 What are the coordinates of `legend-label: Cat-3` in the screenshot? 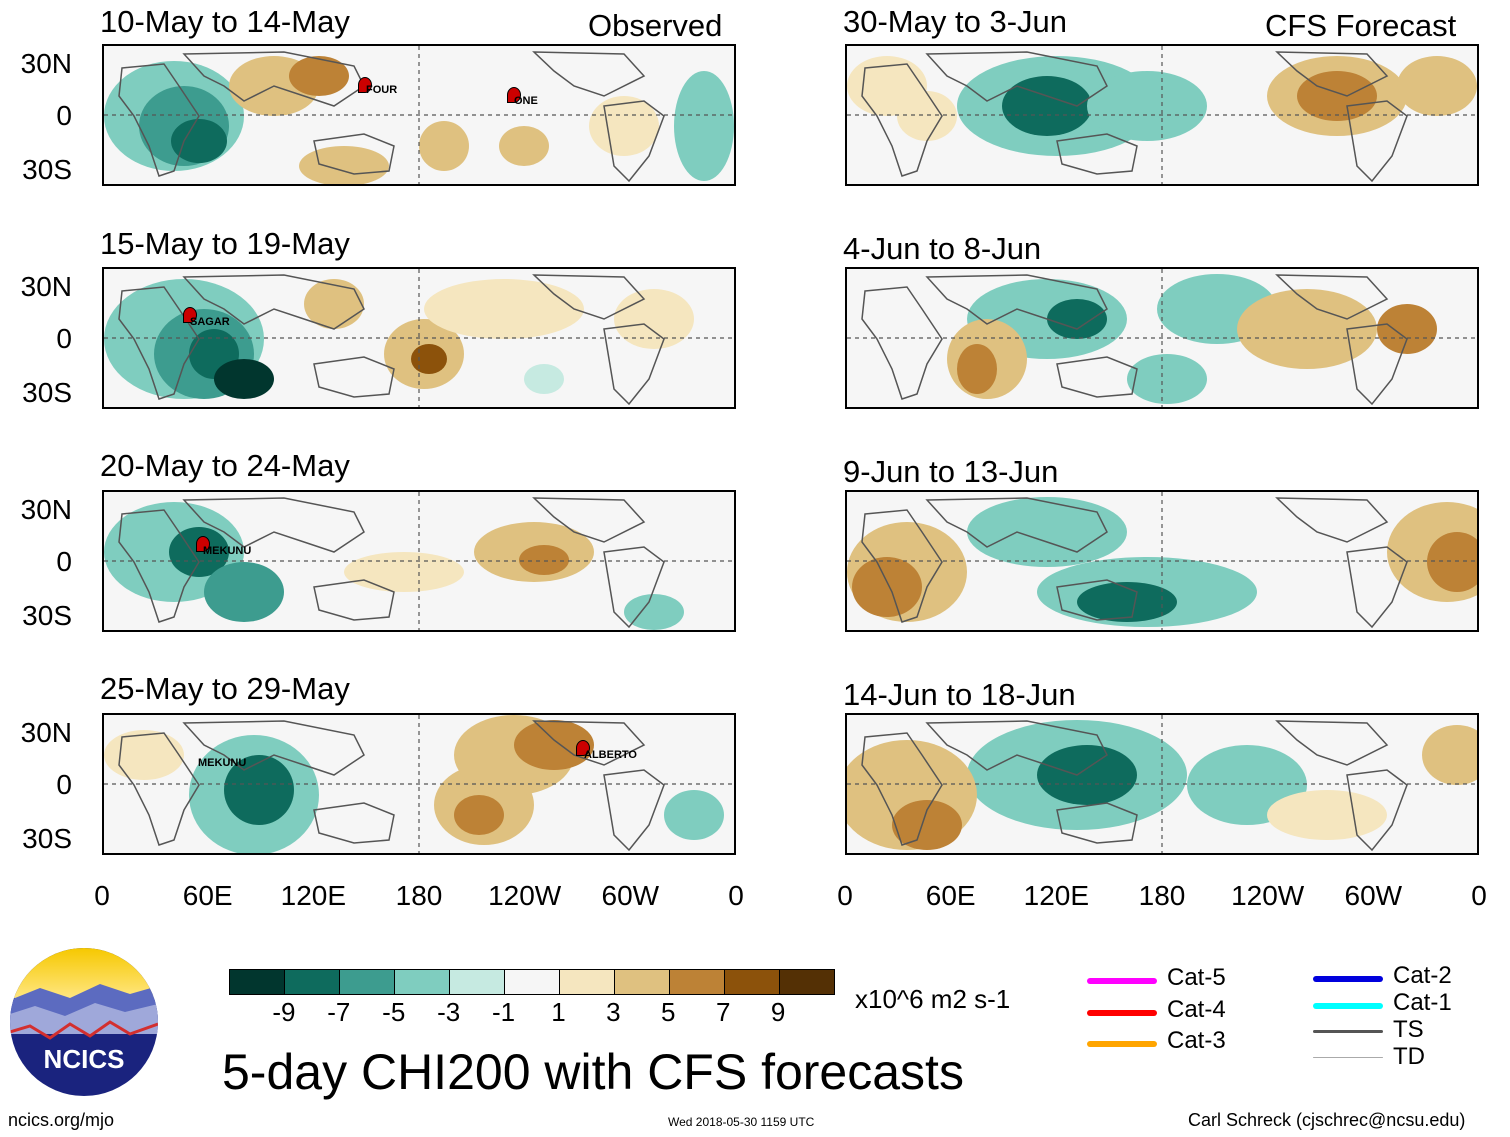 It's located at (1196, 1040).